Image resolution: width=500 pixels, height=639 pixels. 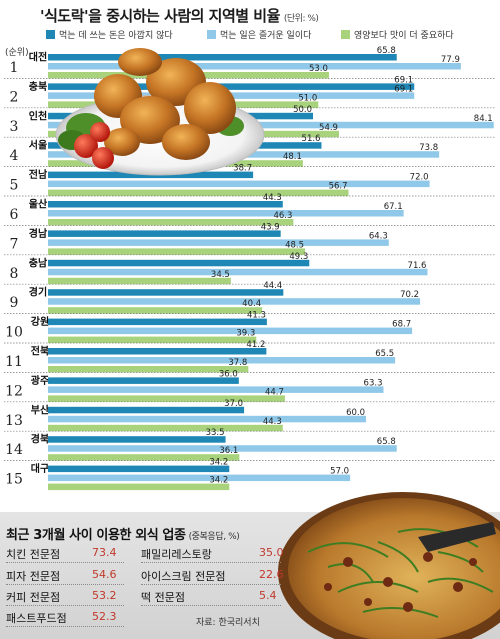 What do you see at coordinates (183, 576) in the screenshot?
I see `restaurant-name: 아이스크림 전문점` at bounding box center [183, 576].